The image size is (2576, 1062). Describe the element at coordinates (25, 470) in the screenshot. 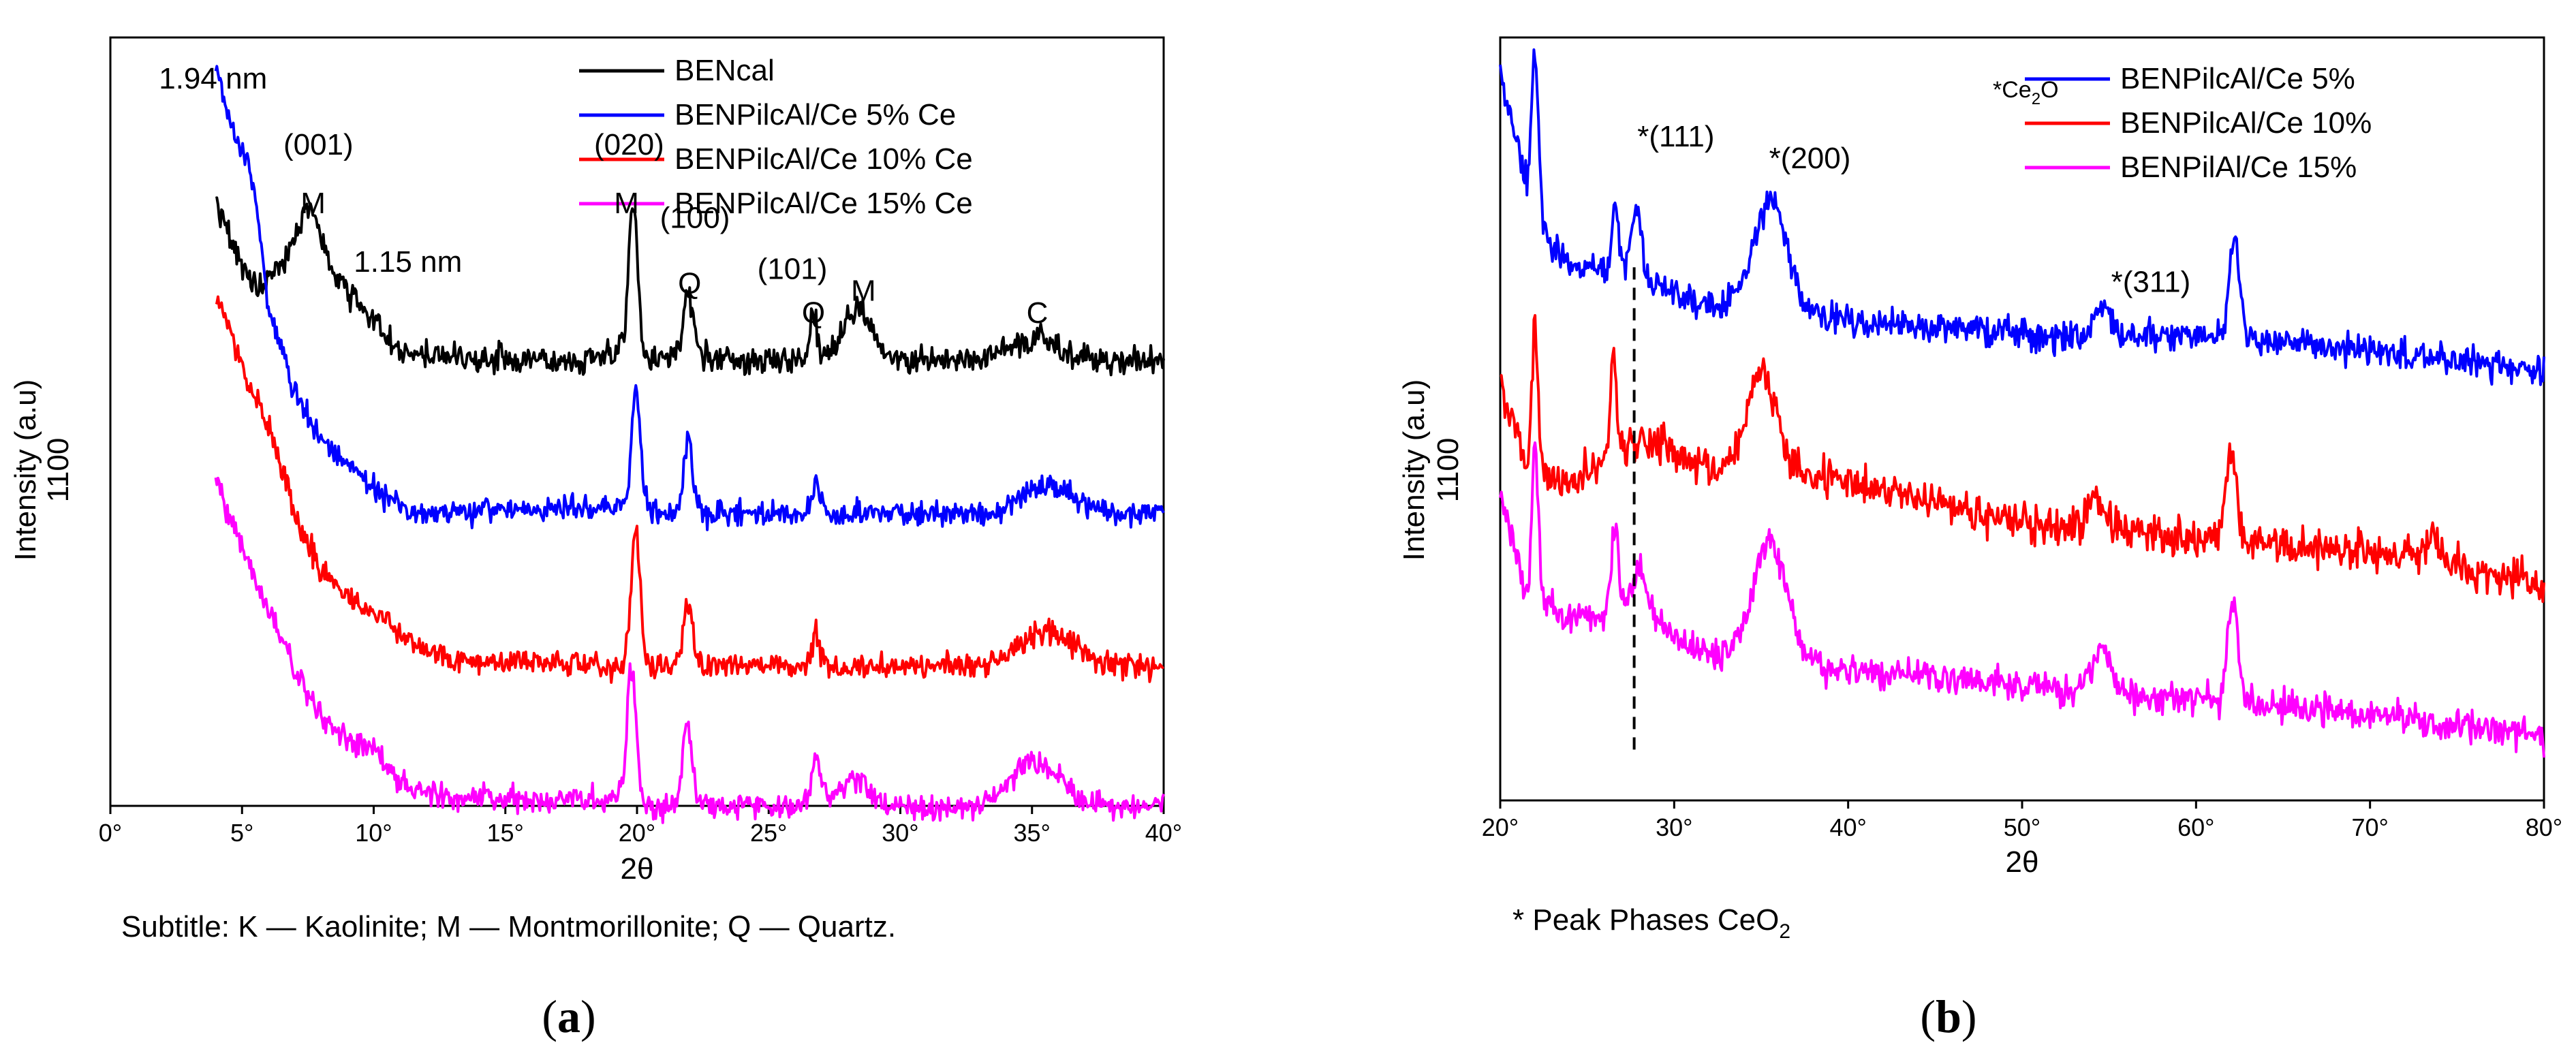

I see `y-axis-title-a: Intensity (a.u)` at that location.